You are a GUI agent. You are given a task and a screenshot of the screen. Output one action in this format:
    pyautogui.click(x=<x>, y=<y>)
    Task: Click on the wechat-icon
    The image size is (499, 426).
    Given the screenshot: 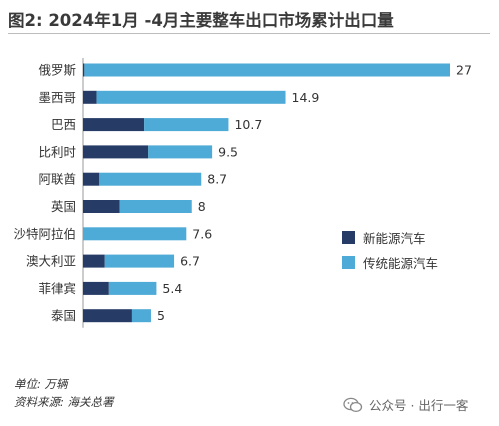 What is the action you would take?
    pyautogui.click(x=353, y=404)
    